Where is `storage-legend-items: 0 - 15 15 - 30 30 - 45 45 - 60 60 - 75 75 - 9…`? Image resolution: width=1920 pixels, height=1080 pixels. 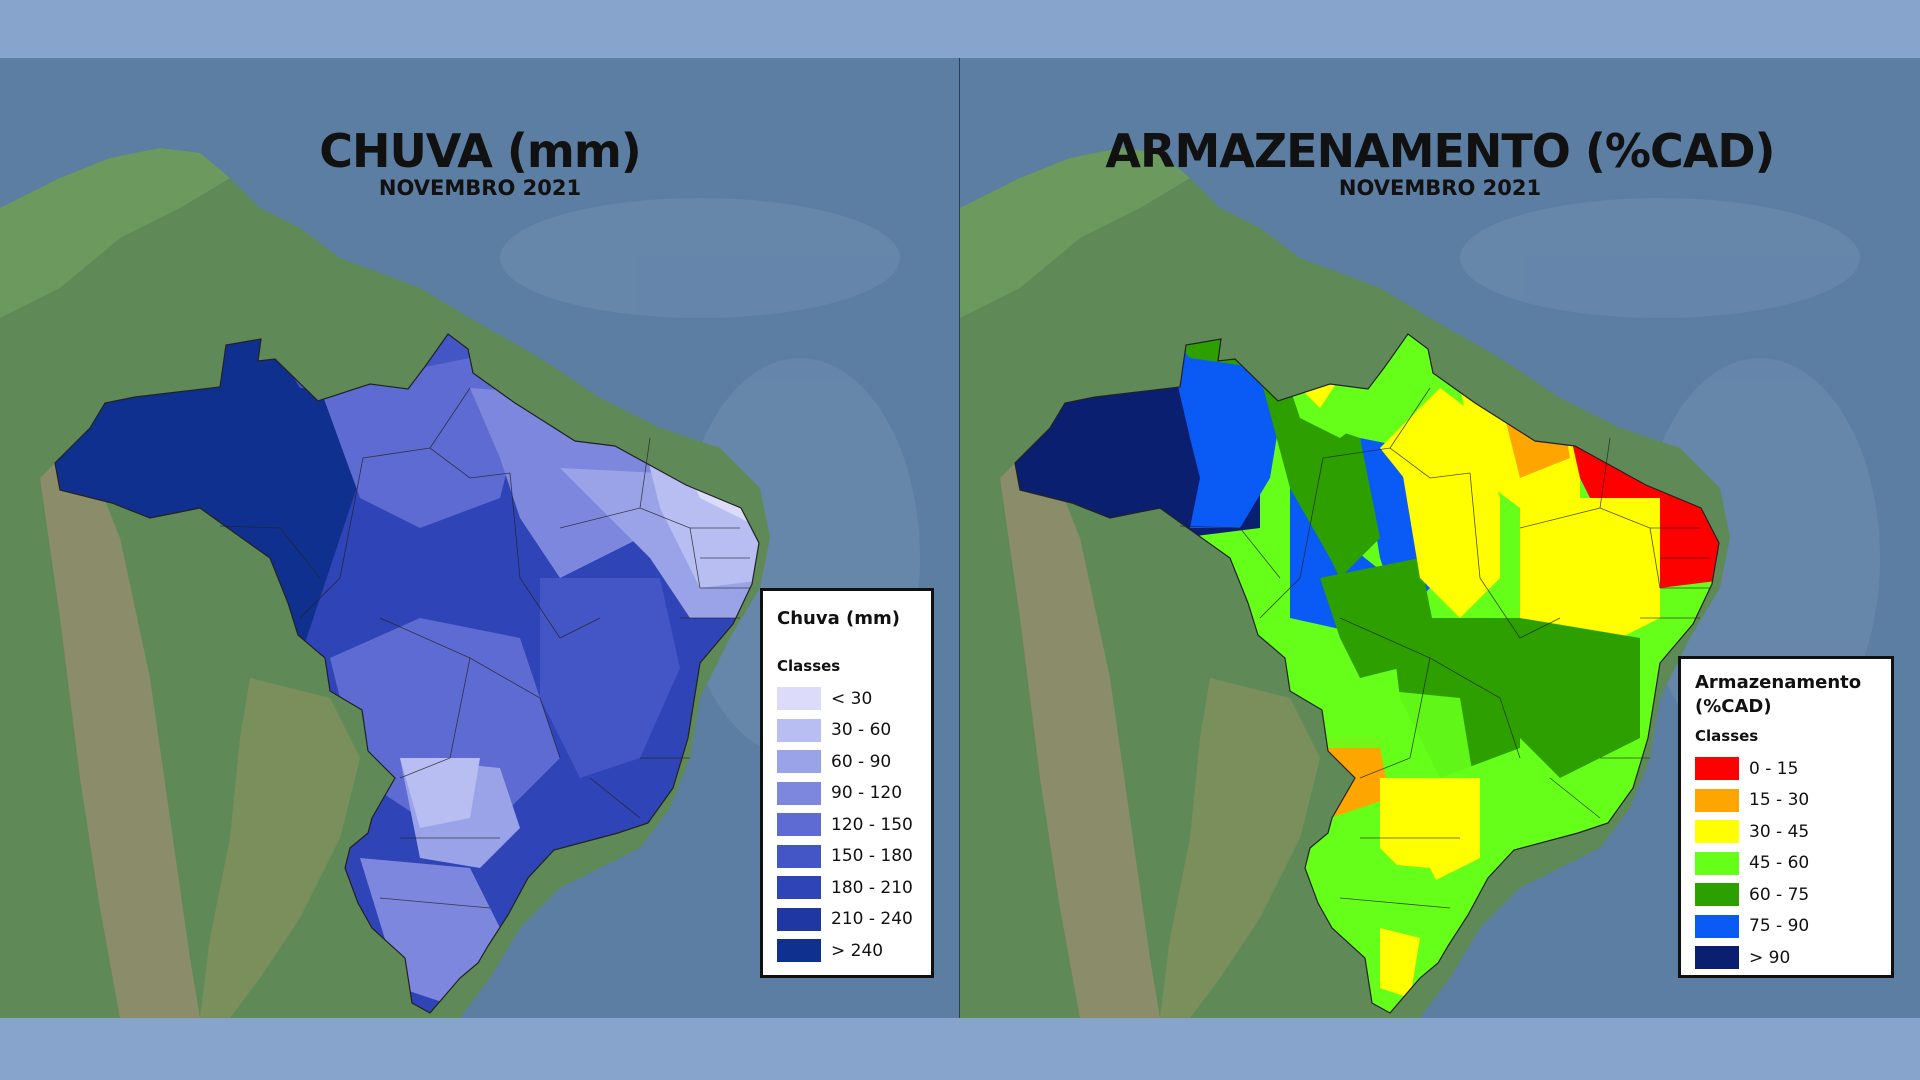
storage-legend-items: 0 - 15 15 - 30 30 - 45 45 - 60 60 - 75 75 - 9… is located at coordinates (1786, 863).